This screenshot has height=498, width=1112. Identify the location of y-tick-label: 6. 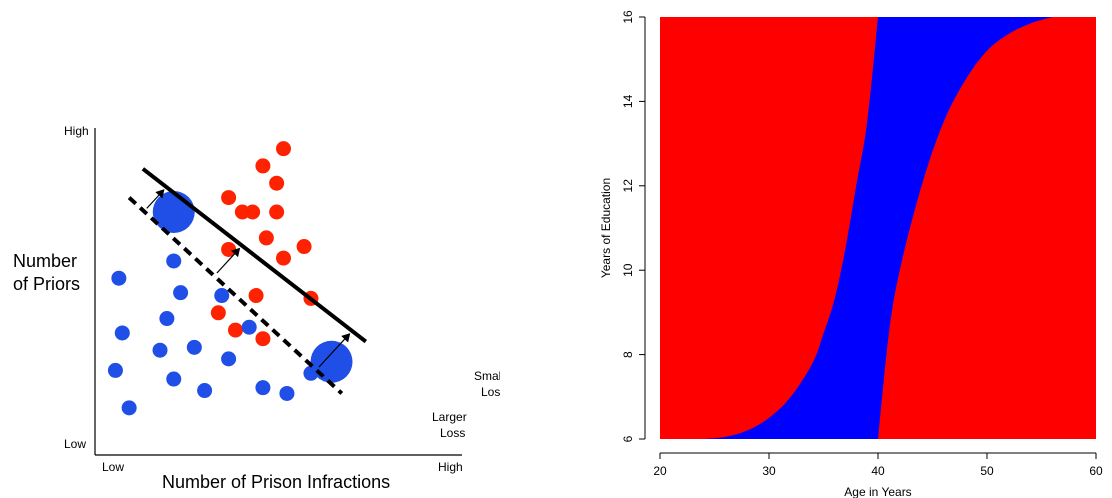
(628, 438).